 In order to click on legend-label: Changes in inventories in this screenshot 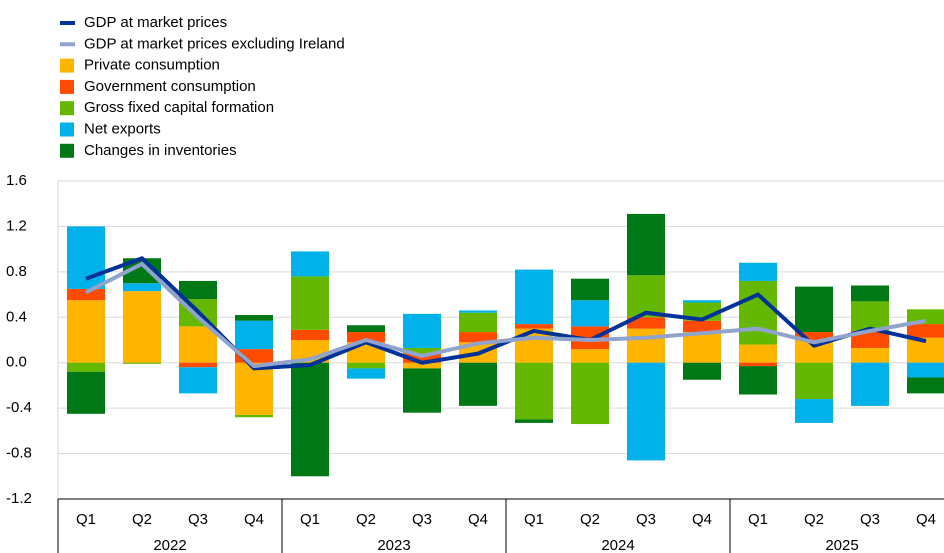, I will do `click(160, 150)`.